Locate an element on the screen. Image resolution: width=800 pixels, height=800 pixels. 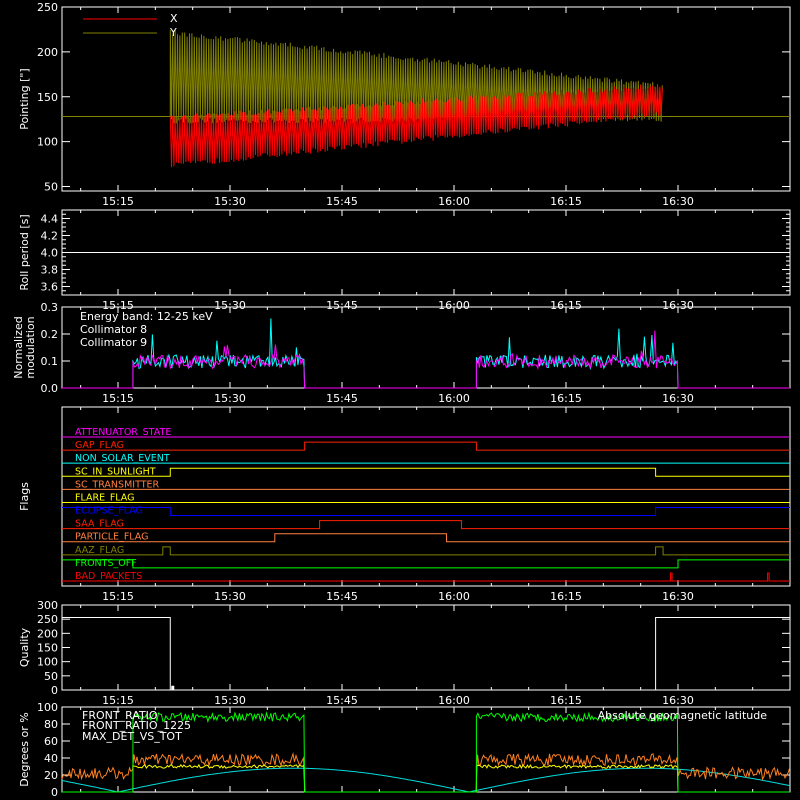
y-tick-label: 20 is located at coordinates (51, 775).